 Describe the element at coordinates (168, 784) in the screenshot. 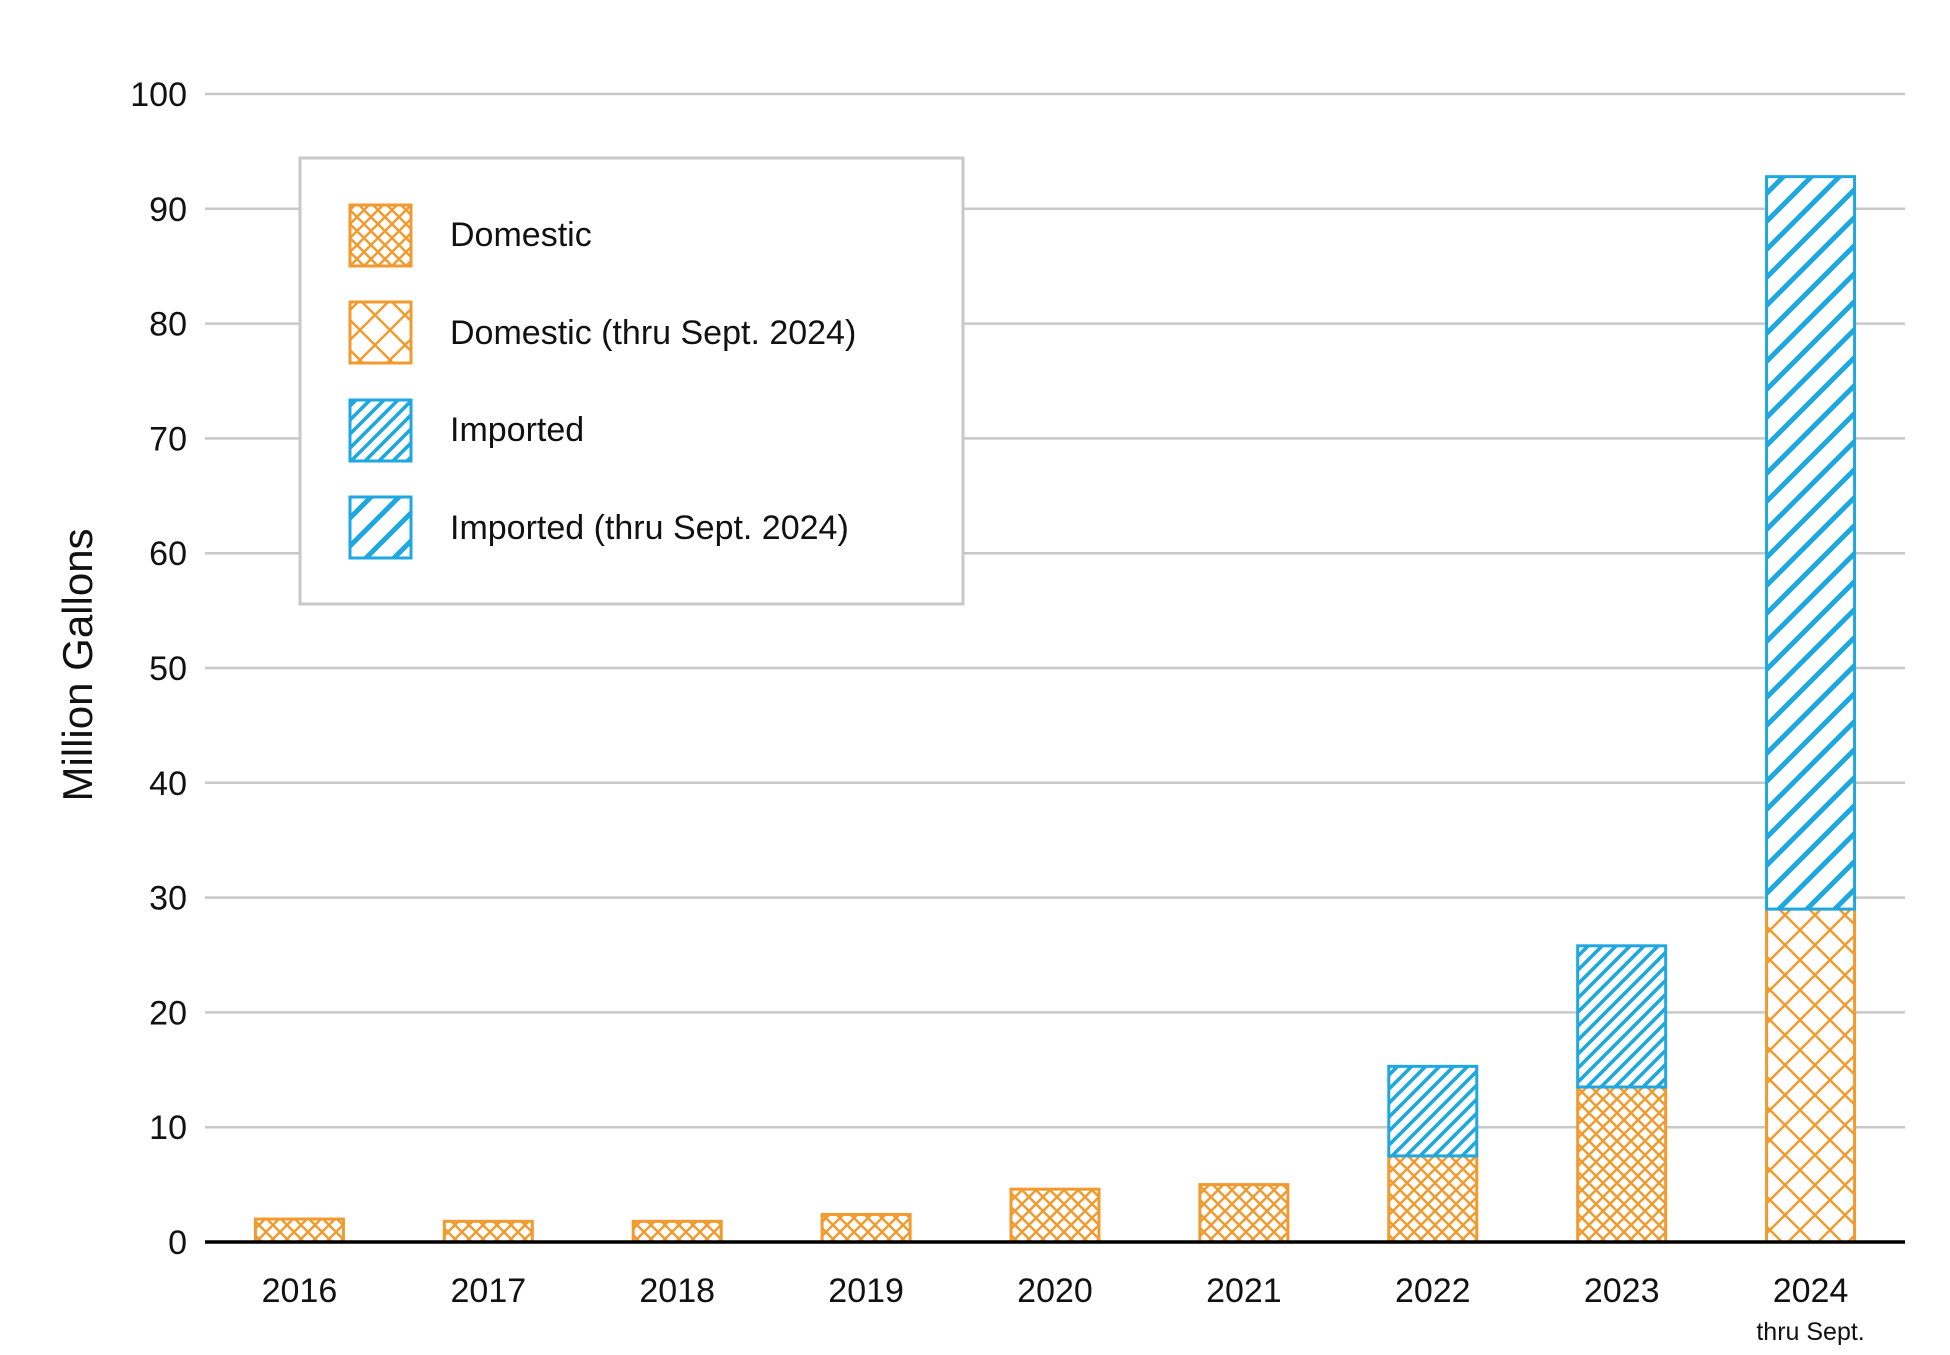

I see `y-tick-label: 40` at that location.